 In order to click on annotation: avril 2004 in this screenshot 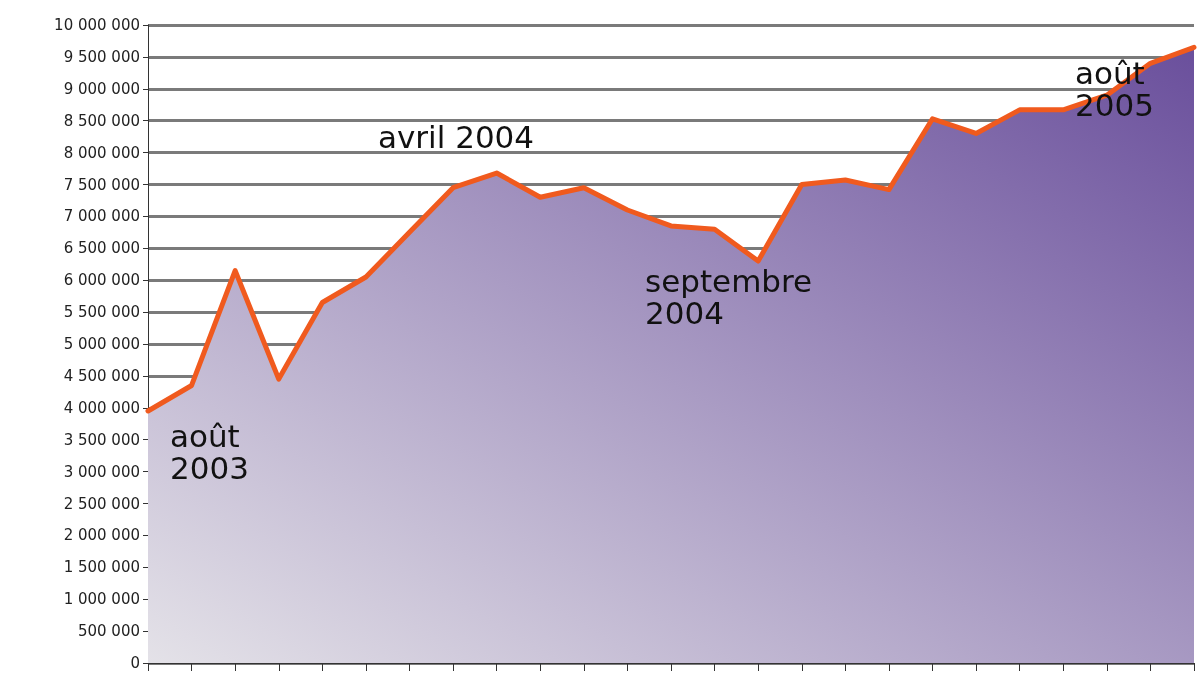, I will do `click(456, 137)`.